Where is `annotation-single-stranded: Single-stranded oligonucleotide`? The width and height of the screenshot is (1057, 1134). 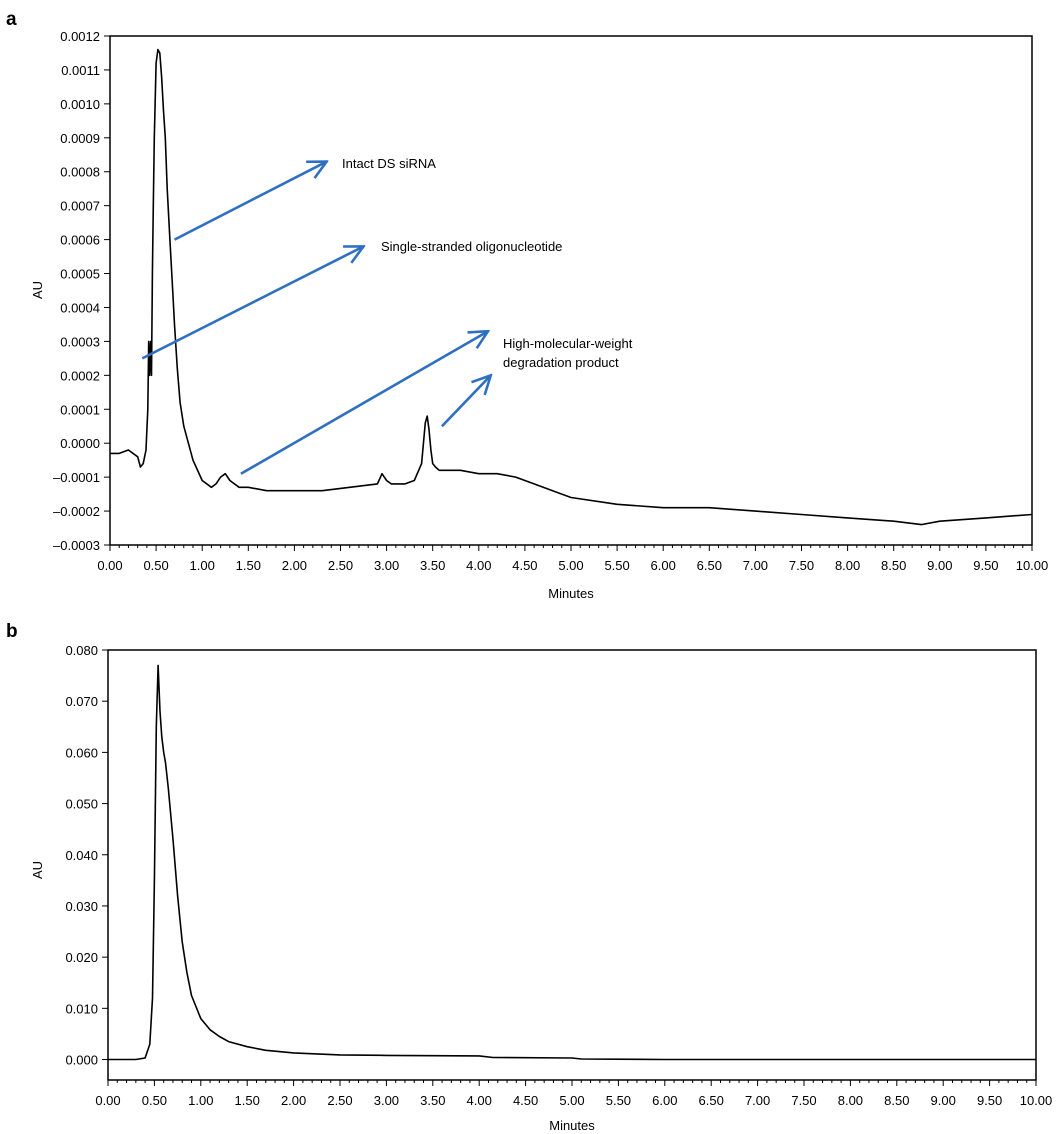
annotation-single-stranded: Single-stranded oligonucleotide is located at coordinates (471, 246).